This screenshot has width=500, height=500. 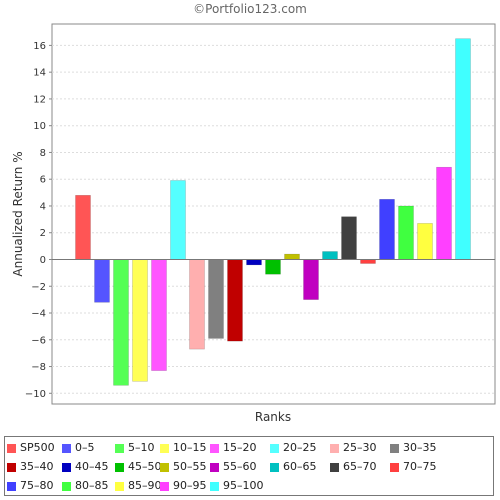 I want to click on legend-label: 60–65, so click(x=300, y=466).